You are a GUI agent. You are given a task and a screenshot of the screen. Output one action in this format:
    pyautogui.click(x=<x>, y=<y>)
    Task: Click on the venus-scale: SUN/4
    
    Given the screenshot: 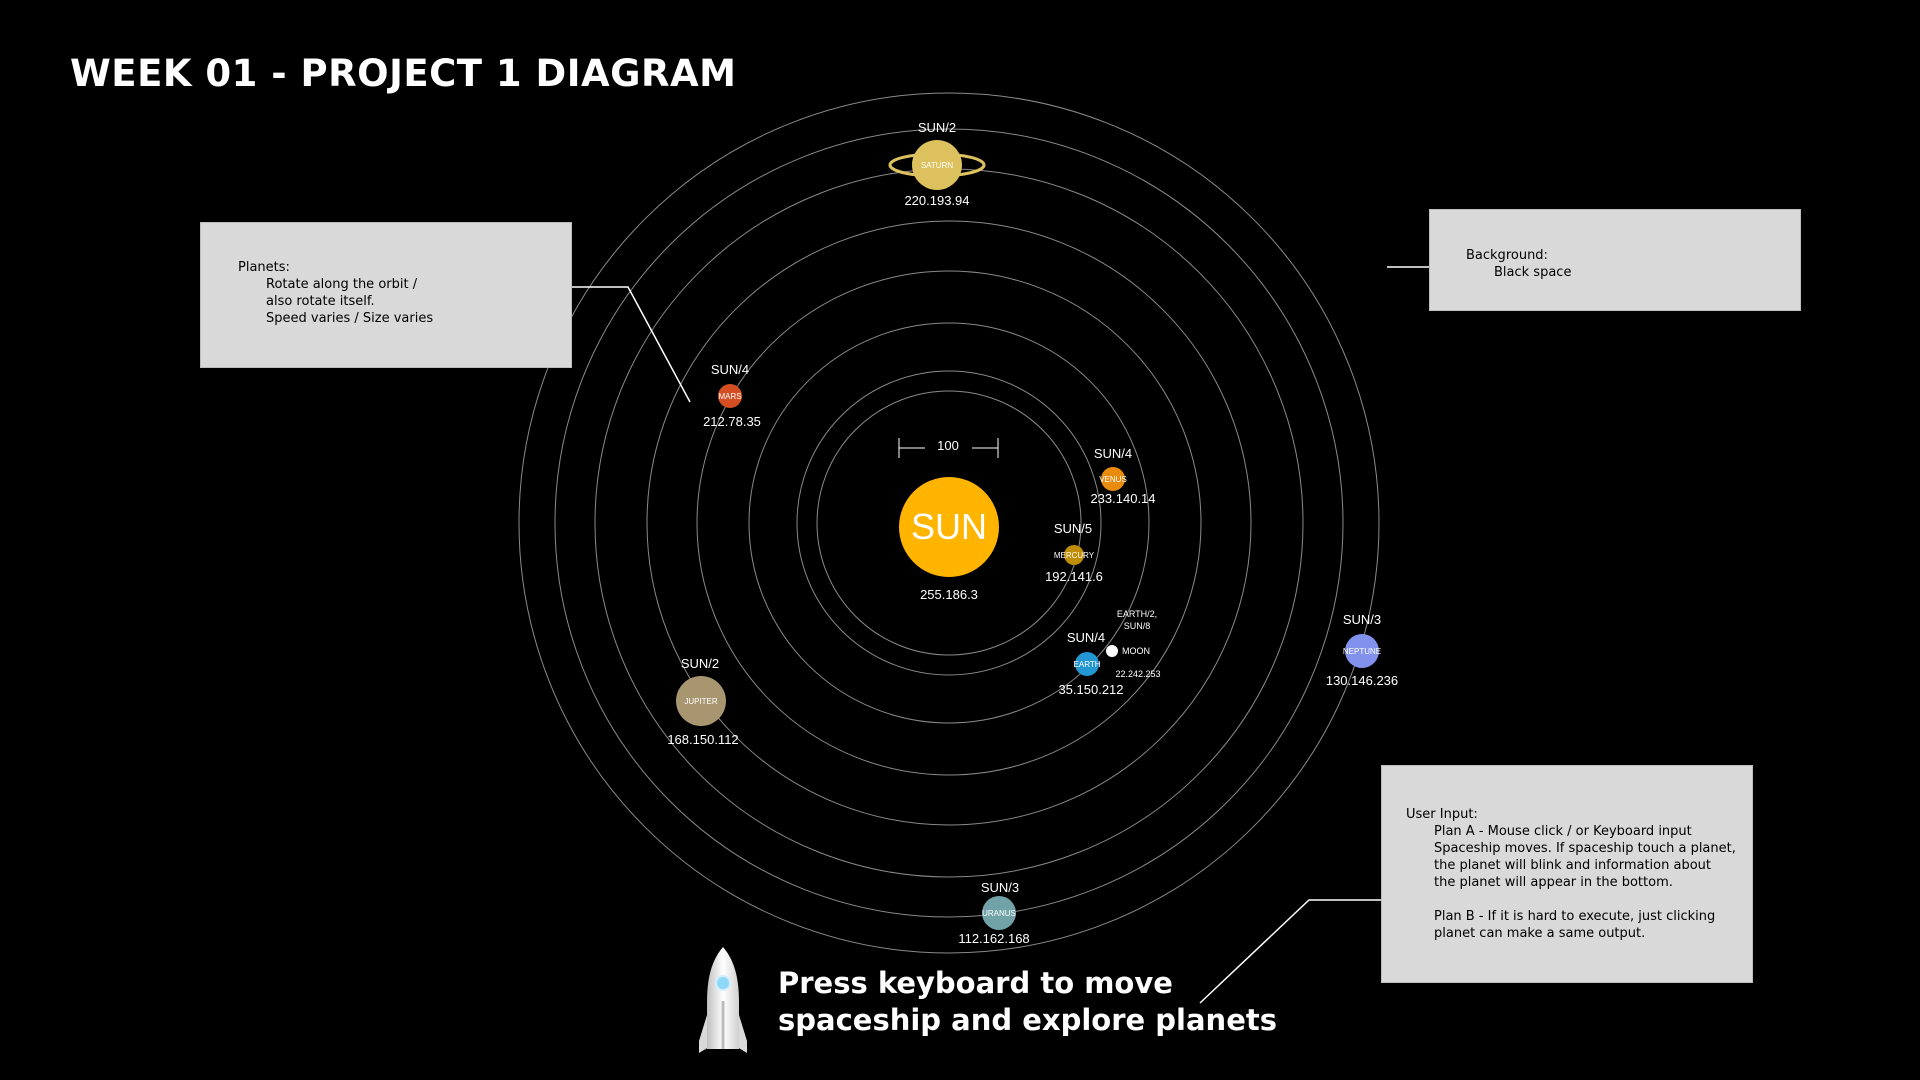 What is the action you would take?
    pyautogui.click(x=1113, y=453)
    